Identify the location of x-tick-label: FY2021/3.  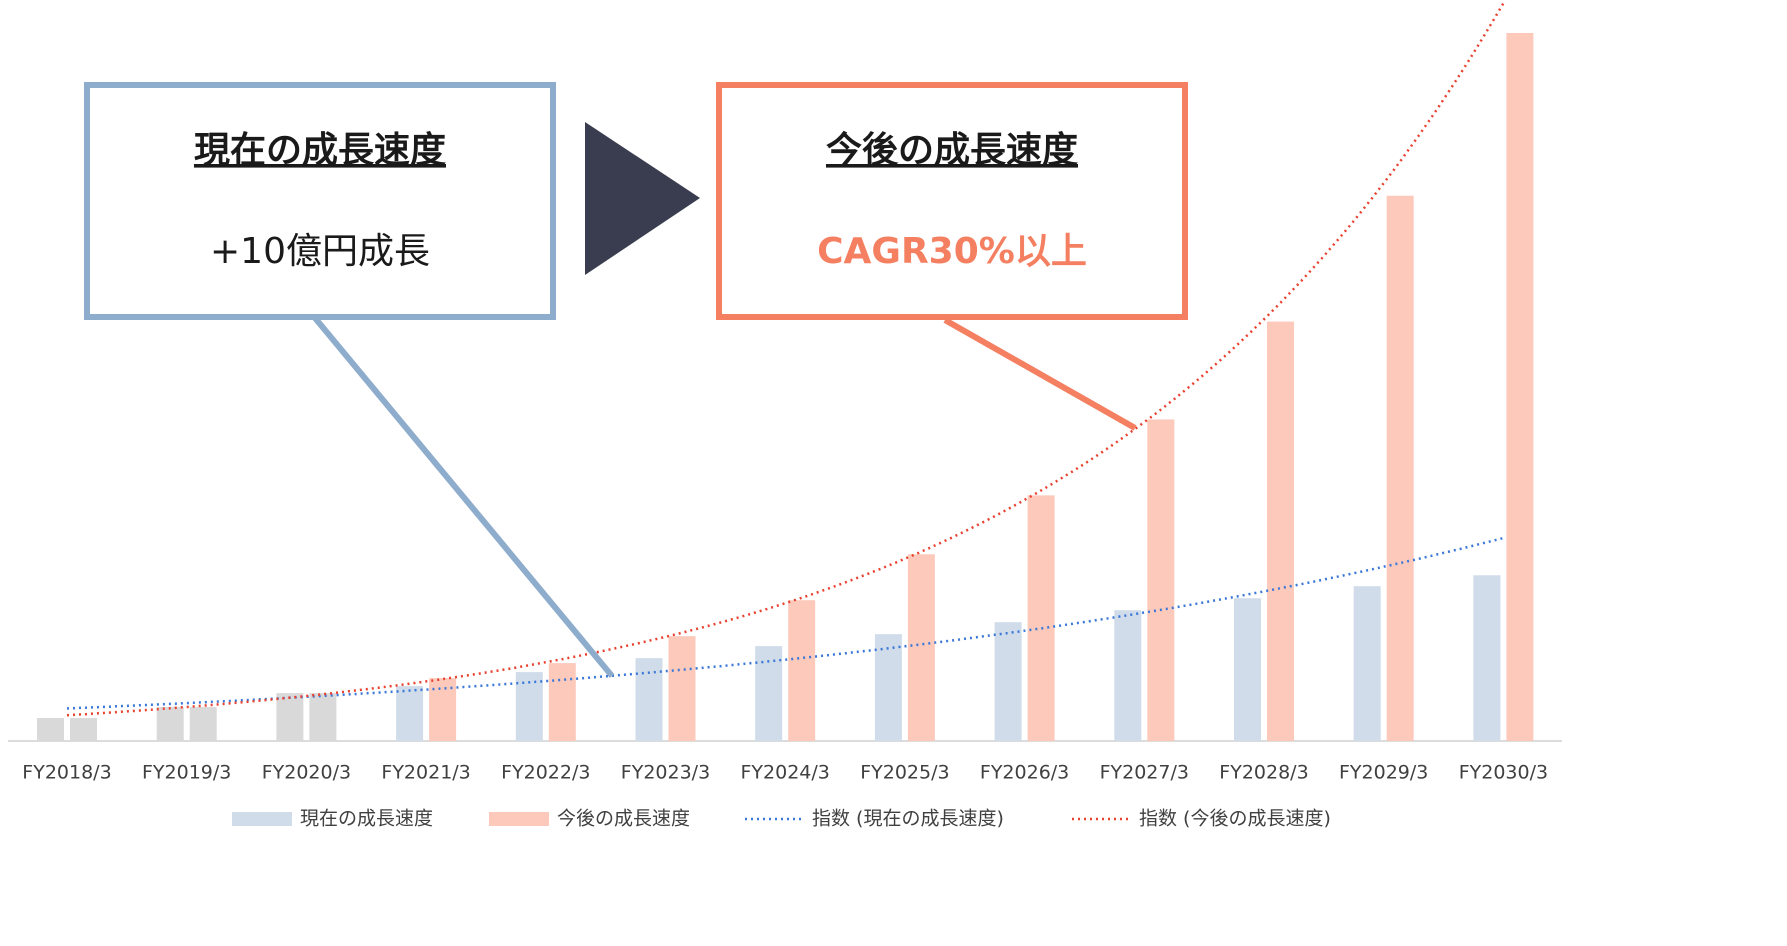
(425, 773).